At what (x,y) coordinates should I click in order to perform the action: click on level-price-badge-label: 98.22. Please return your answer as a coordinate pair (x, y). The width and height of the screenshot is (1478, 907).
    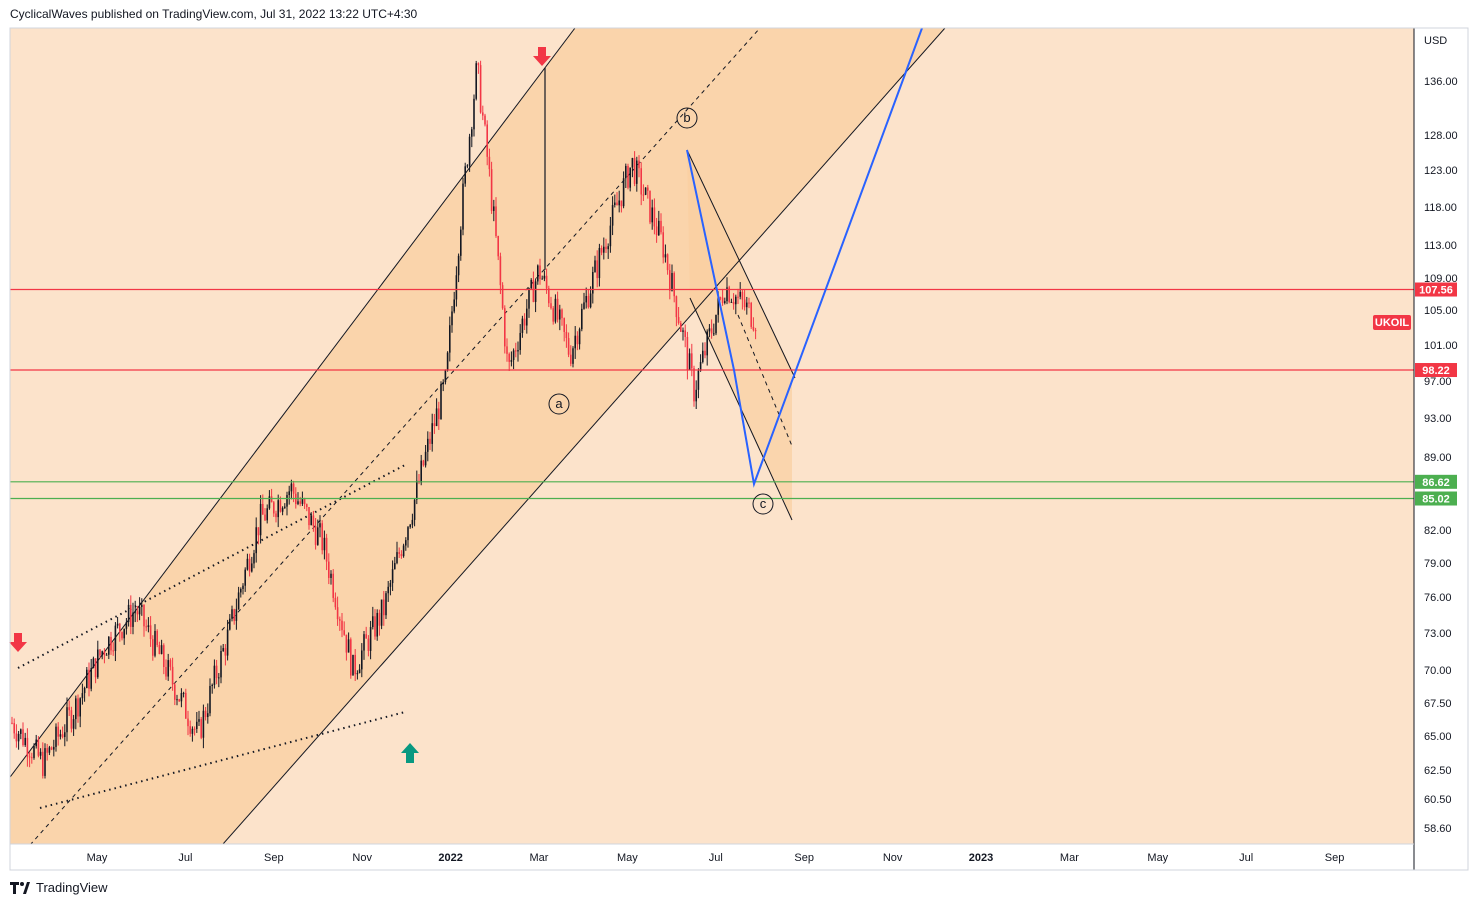
    Looking at the image, I should click on (1436, 371).